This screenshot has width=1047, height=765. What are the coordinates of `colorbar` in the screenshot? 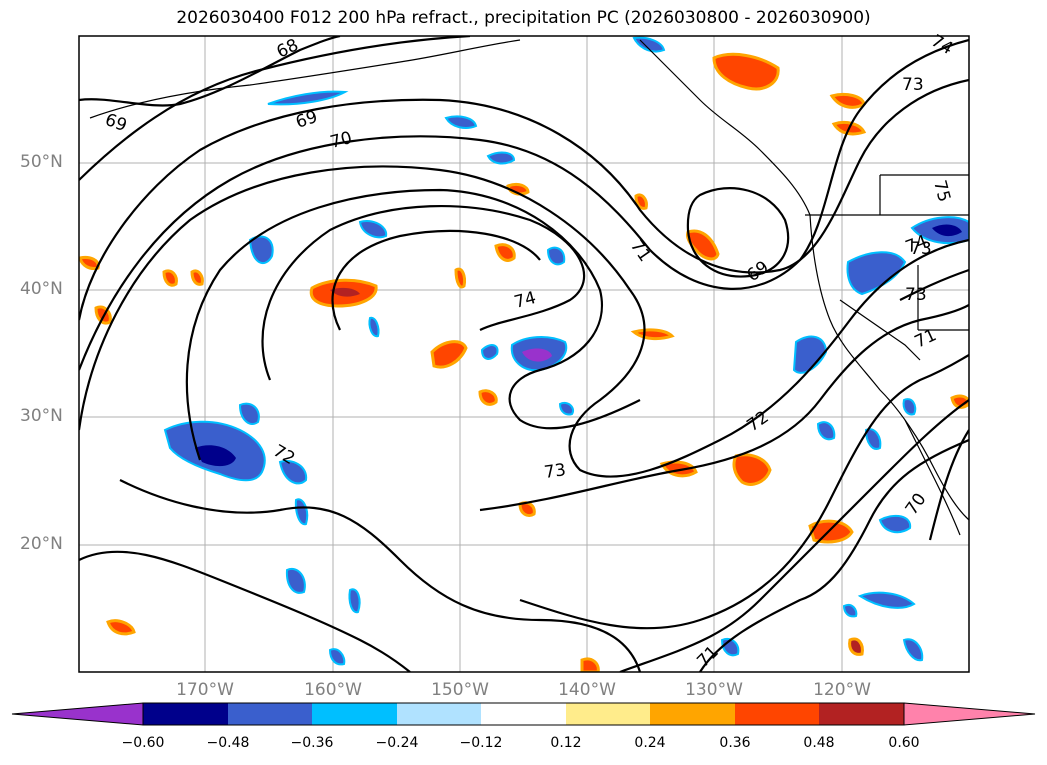 It's located at (523, 714).